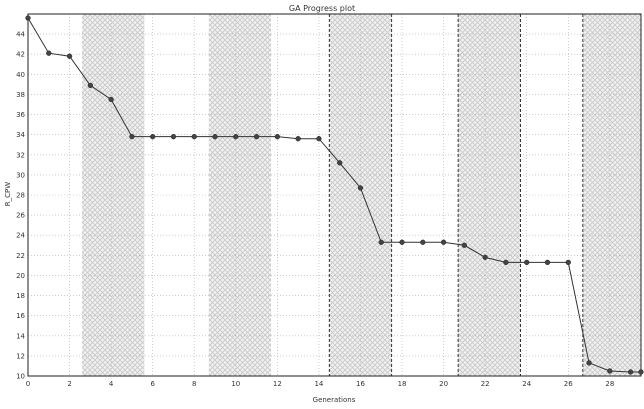  I want to click on y-tick-label-17: 44, so click(20, 35).